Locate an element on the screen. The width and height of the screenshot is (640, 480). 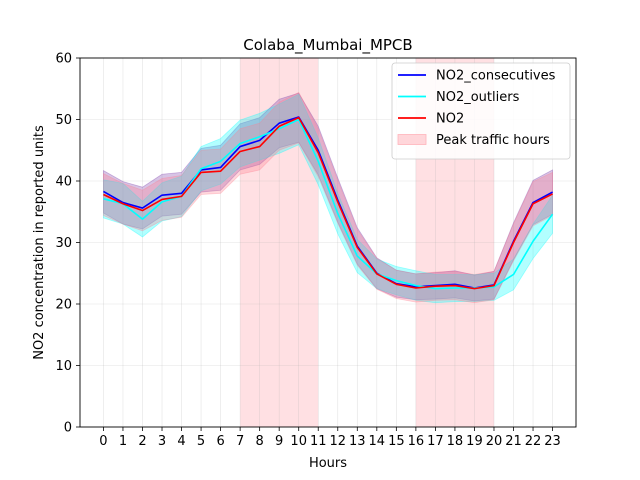
x-tick-label: 20 is located at coordinates (494, 441).